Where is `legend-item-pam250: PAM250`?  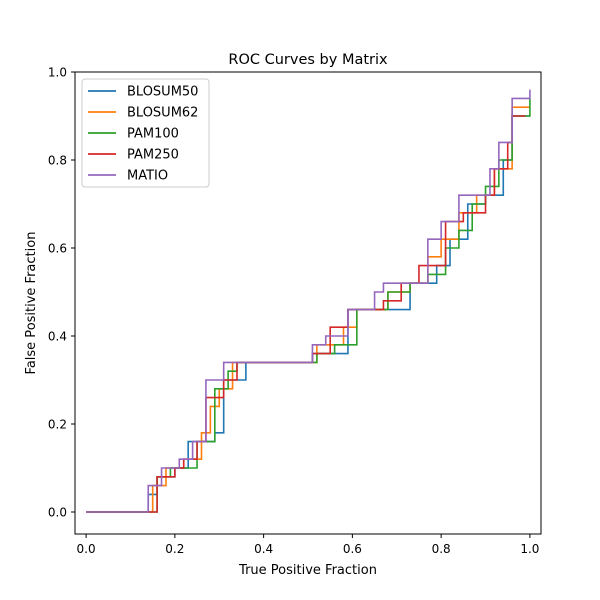 legend-item-pam250: PAM250 is located at coordinates (133, 155).